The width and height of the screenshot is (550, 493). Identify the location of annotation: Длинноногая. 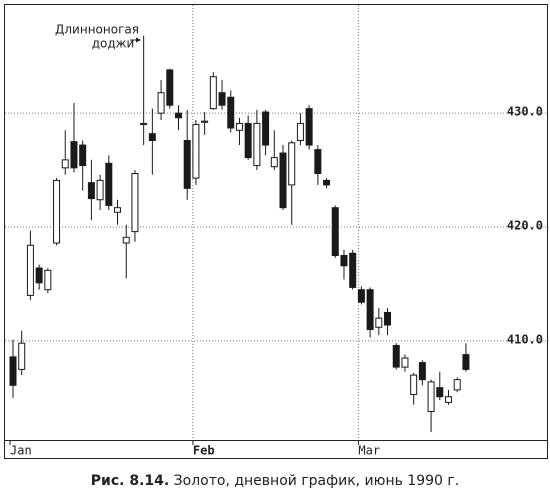
(97, 30).